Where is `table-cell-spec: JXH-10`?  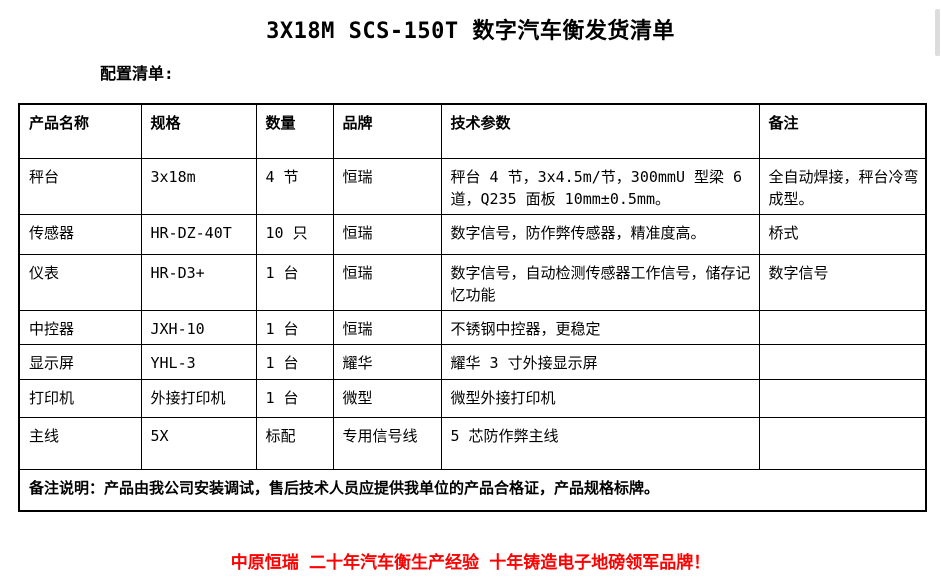 table-cell-spec: JXH-10 is located at coordinates (198, 327).